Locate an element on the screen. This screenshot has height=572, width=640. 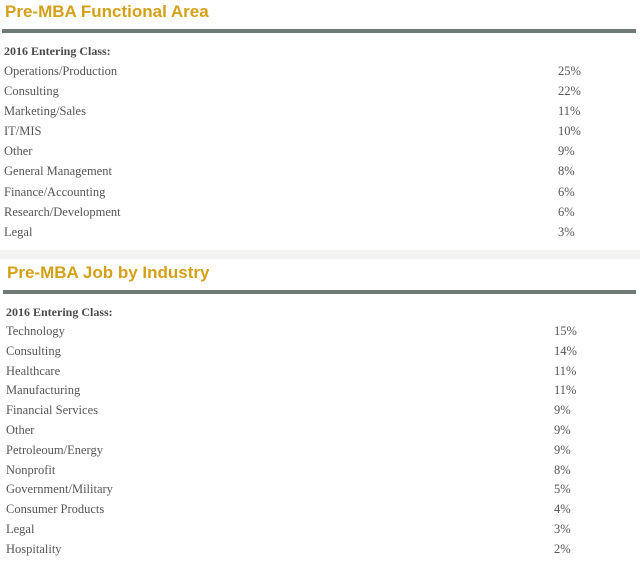
section-title: Pre-MBA Functional Area is located at coordinates (107, 11).